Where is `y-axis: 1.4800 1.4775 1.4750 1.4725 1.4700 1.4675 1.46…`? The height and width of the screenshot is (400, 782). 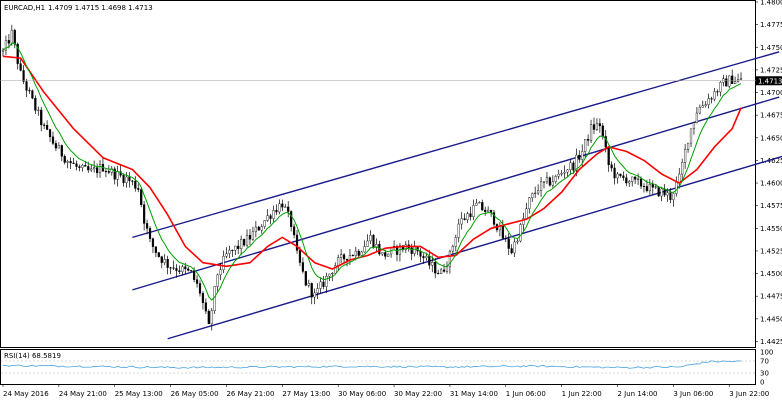 y-axis: 1.4800 1.4775 1.4750 1.4725 1.4700 1.4675 1.46… is located at coordinates (768, 173).